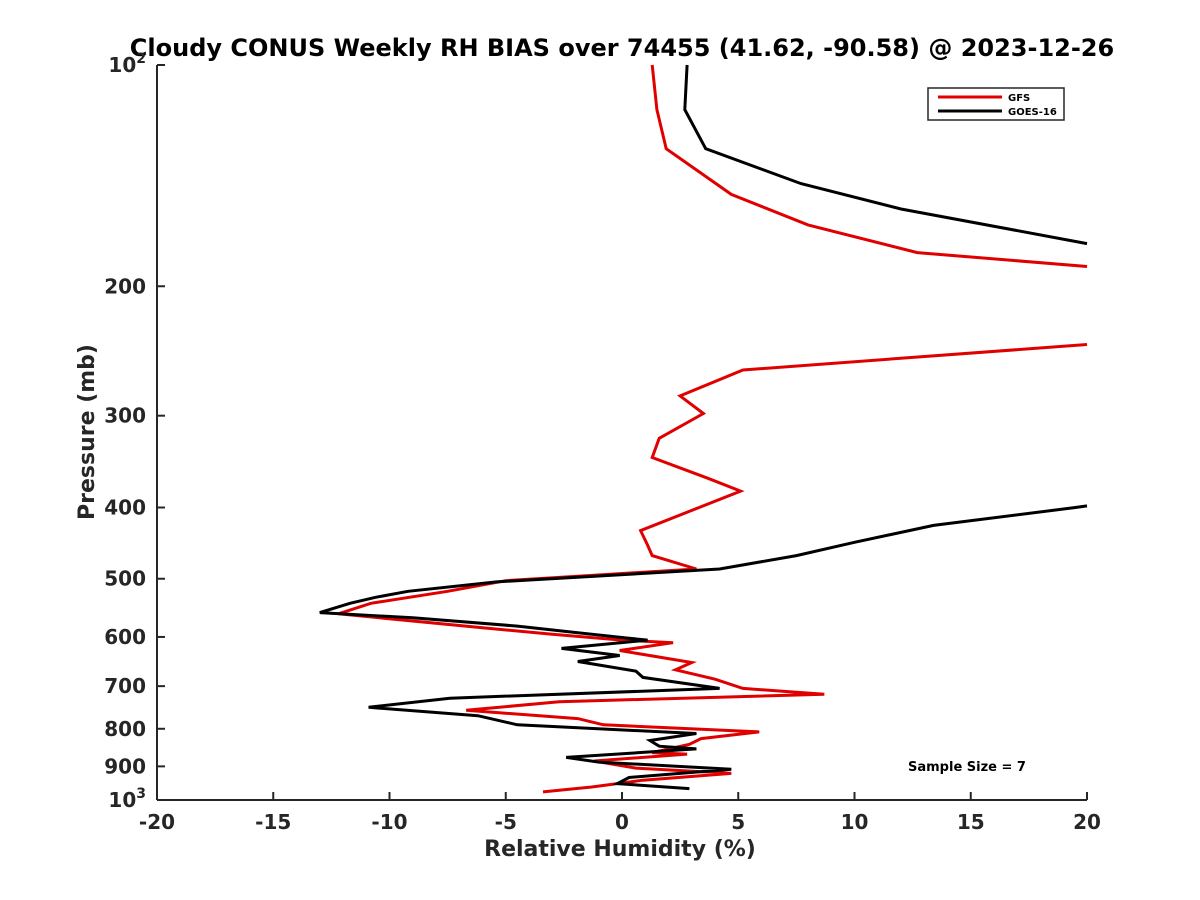 This screenshot has height=900, width=1200. I want to click on y-tick-label: 600, so click(125, 637).